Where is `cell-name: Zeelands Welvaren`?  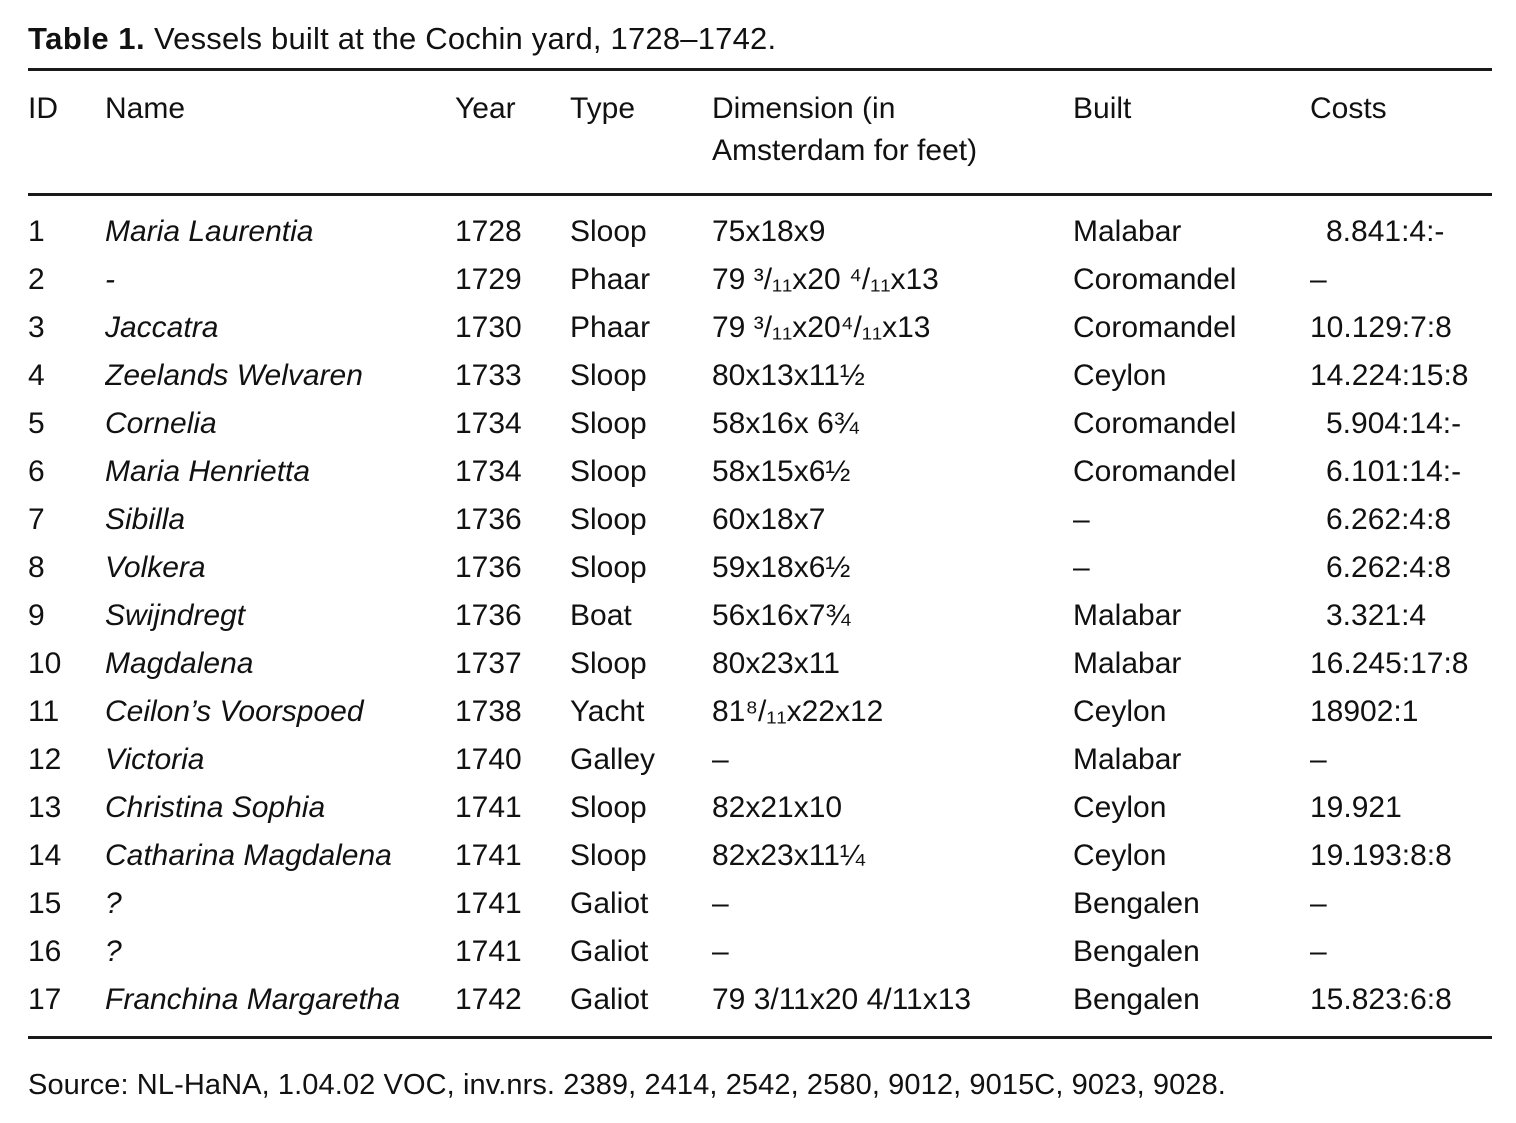 cell-name: Zeelands Welvaren is located at coordinates (234, 375).